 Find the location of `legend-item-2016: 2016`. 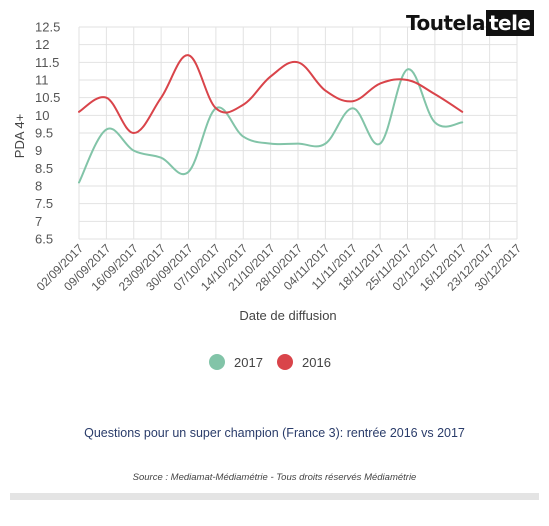

legend-item-2016: 2016 is located at coordinates (304, 362).